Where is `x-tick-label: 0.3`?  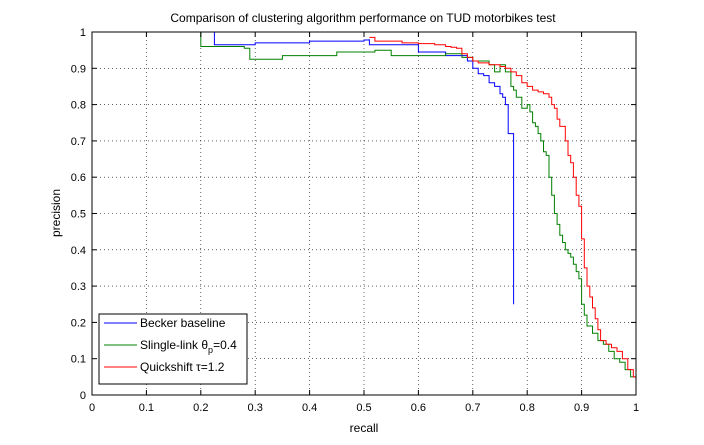 x-tick-label: 0.3 is located at coordinates (255, 408).